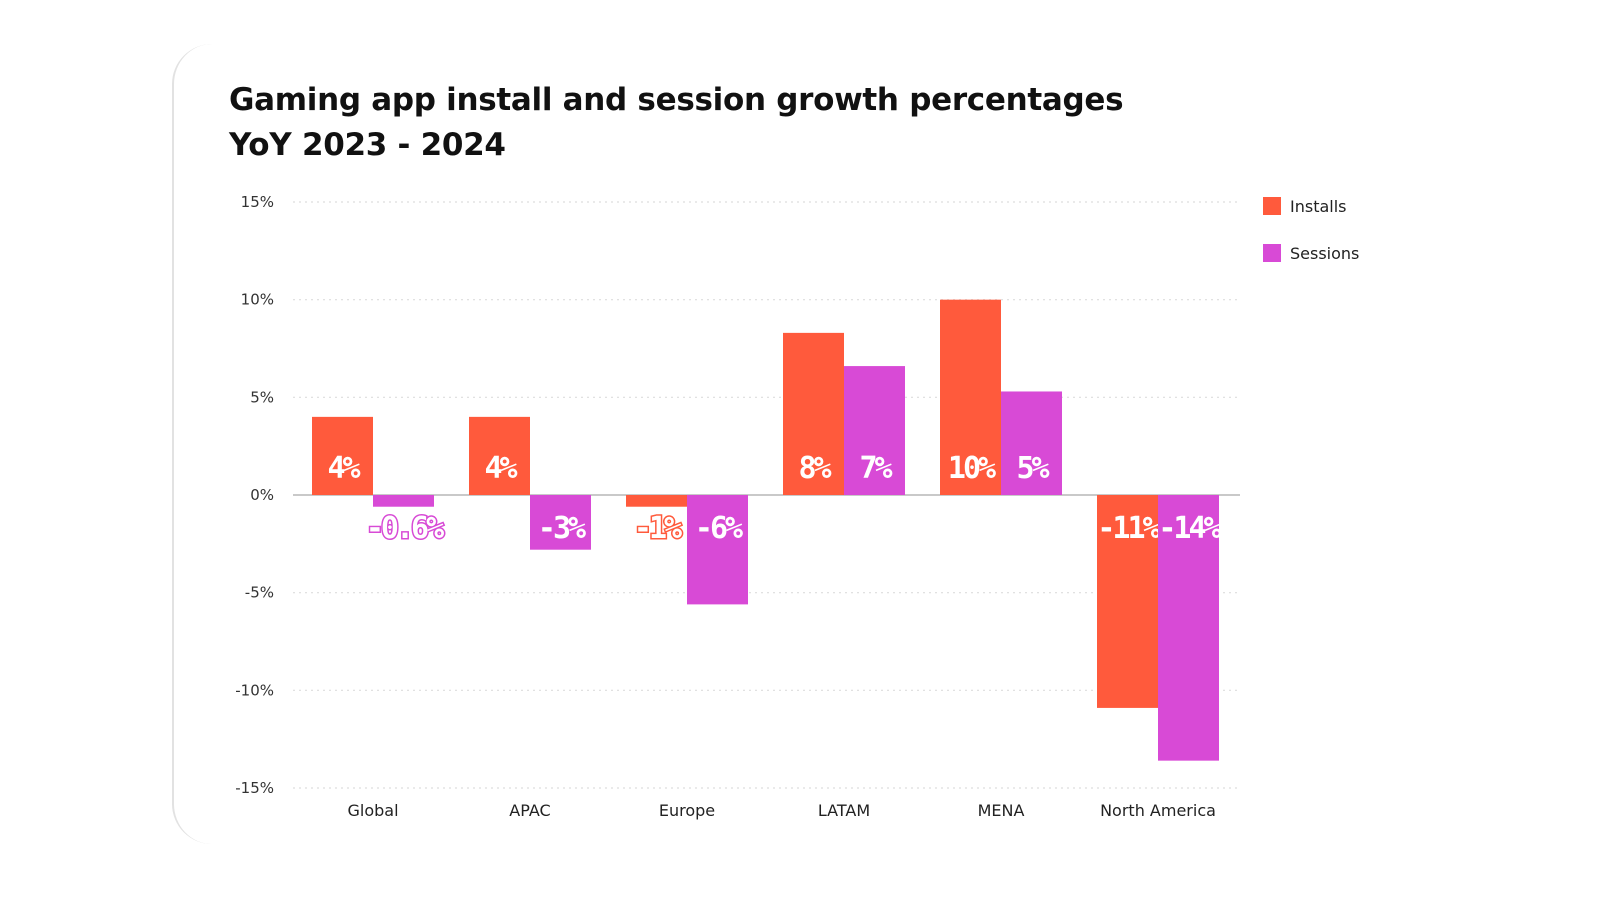 The height and width of the screenshot is (900, 1600). I want to click on x-tick-label: MENA, so click(1001, 810).